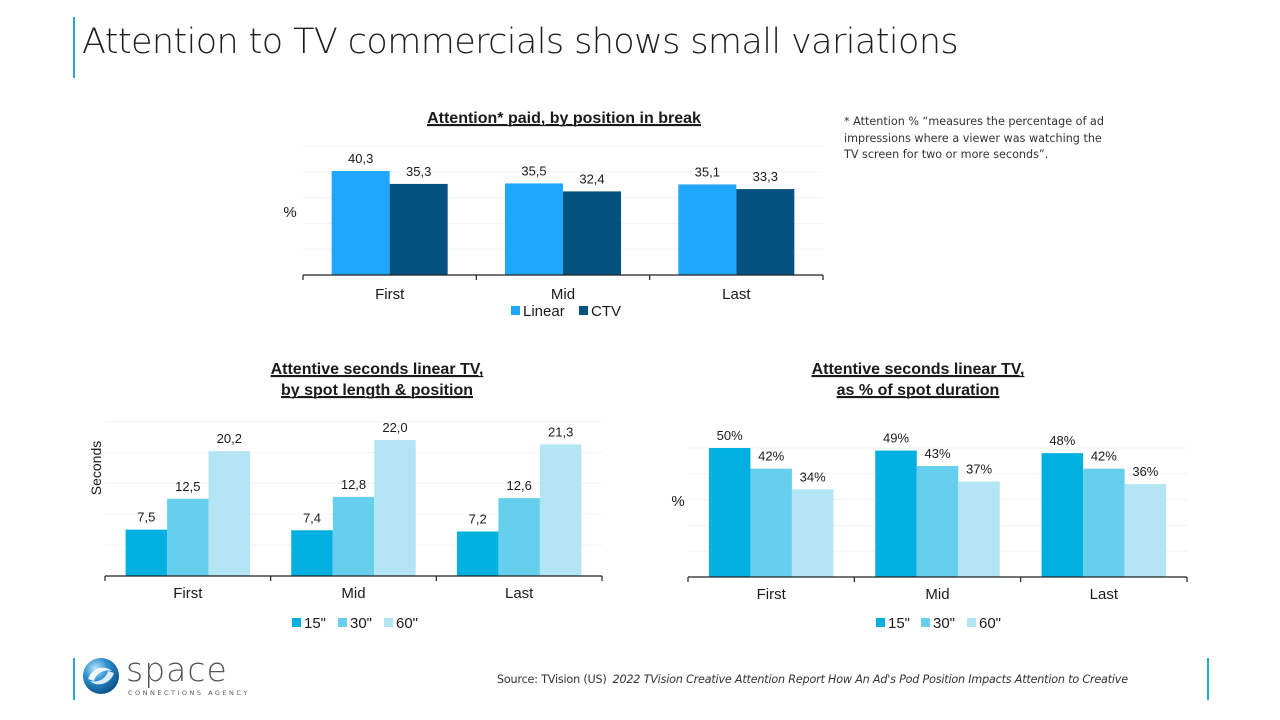 The width and height of the screenshot is (1280, 720). Describe the element at coordinates (394, 427) in the screenshot. I see `data-label: 22,0` at that location.